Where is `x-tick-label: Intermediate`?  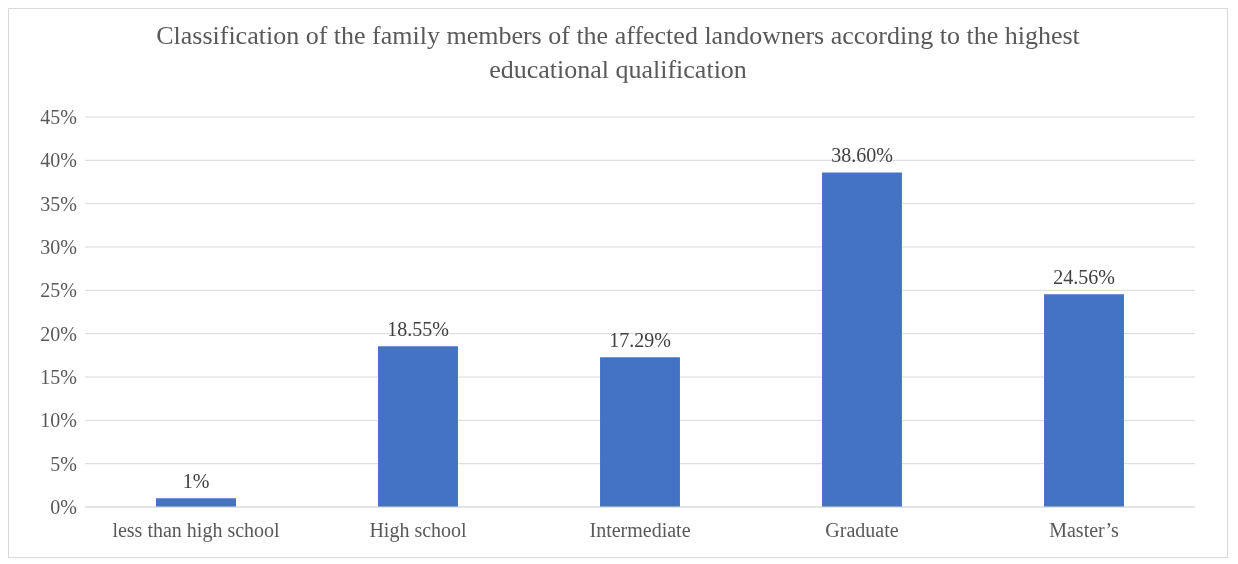 x-tick-label: Intermediate is located at coordinates (640, 530).